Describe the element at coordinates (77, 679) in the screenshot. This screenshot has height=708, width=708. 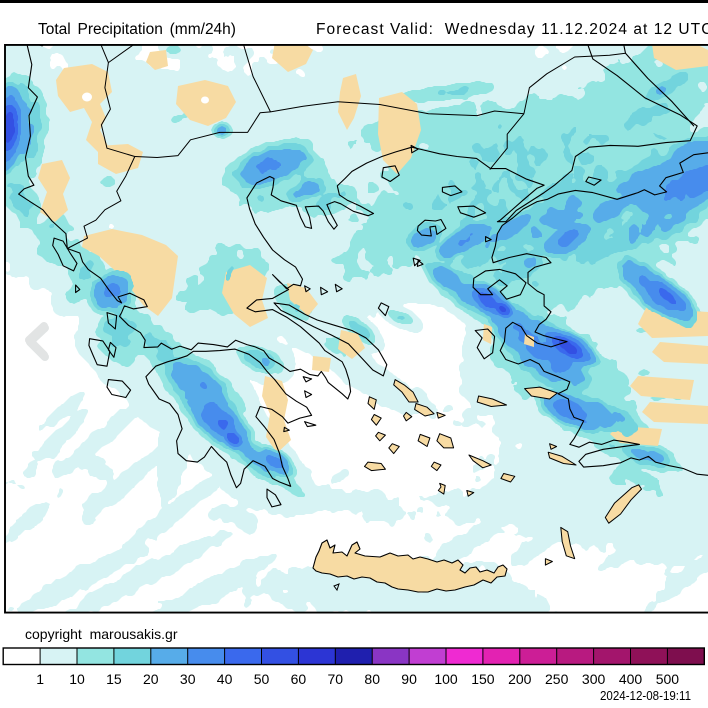
I see `svg-text: 10` at that location.